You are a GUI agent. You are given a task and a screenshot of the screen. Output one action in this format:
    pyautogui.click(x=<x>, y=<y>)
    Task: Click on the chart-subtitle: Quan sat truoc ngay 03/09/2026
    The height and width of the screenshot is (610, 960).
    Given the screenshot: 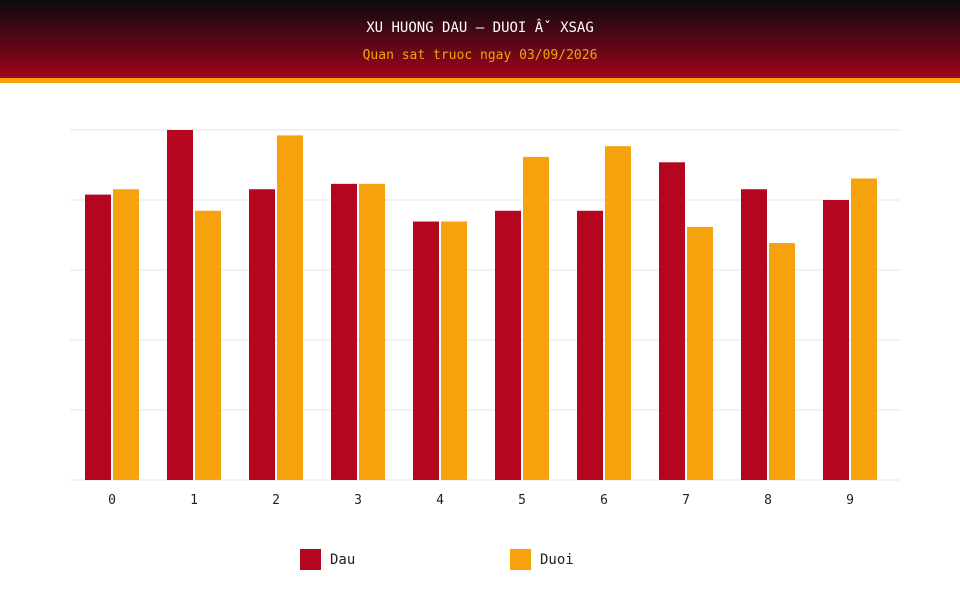 What is the action you would take?
    pyautogui.click(x=480, y=55)
    